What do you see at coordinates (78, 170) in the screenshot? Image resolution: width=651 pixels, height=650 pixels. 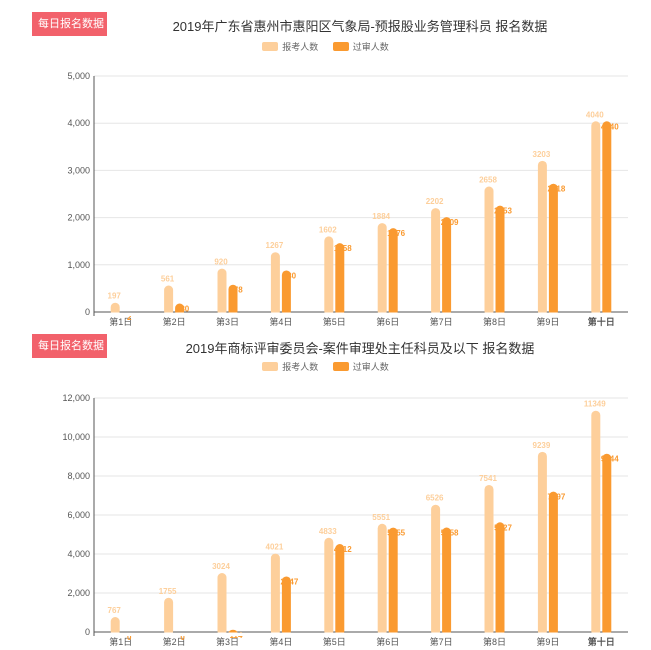 I see `y-tick-label: 3,000` at bounding box center [78, 170].